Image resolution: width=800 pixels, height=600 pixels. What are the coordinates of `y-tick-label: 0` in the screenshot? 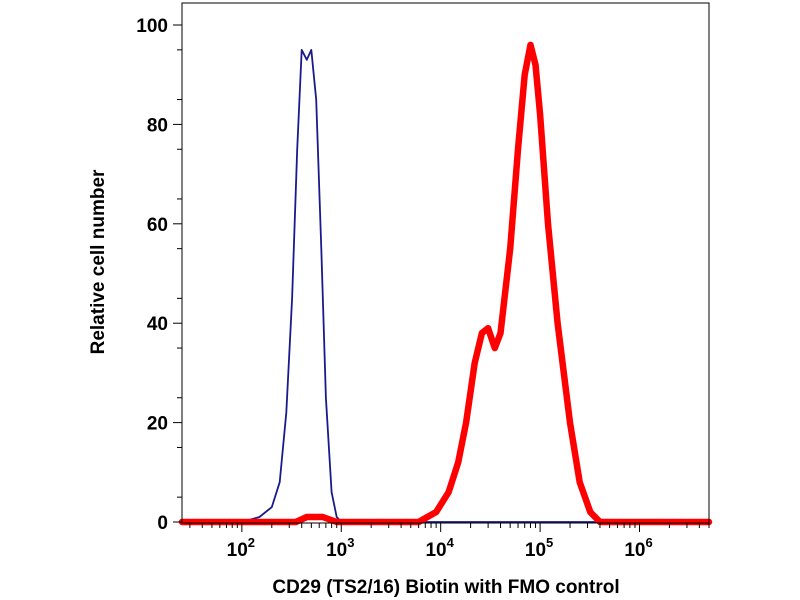 It's located at (162, 523).